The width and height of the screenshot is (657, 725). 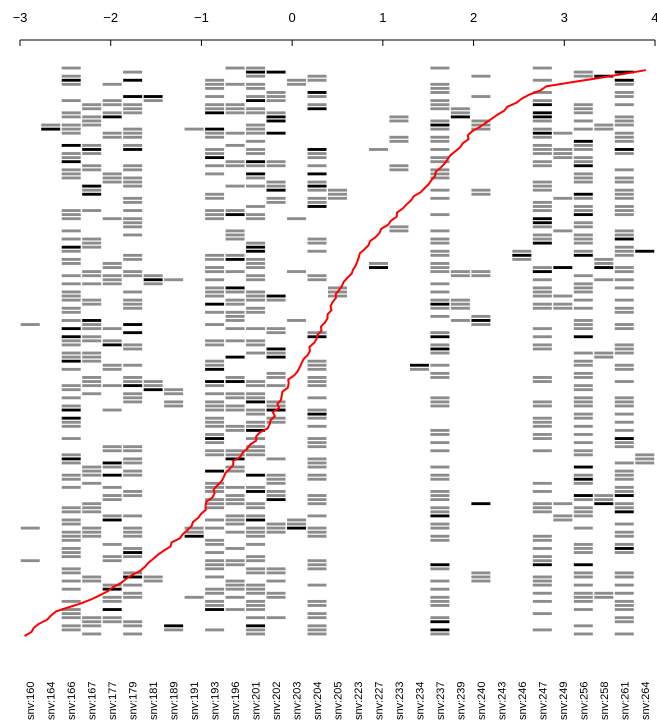 I want to click on snv-label: snv:167, so click(x=93, y=700).